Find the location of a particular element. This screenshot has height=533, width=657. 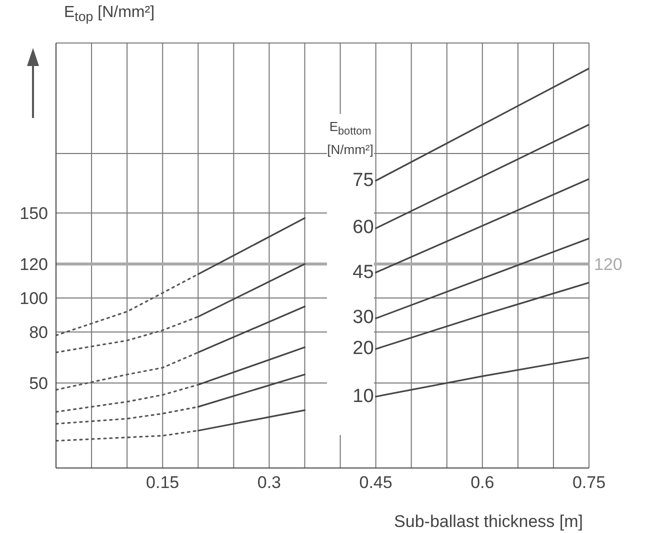

x-tick-label: 0.3 is located at coordinates (269, 482).